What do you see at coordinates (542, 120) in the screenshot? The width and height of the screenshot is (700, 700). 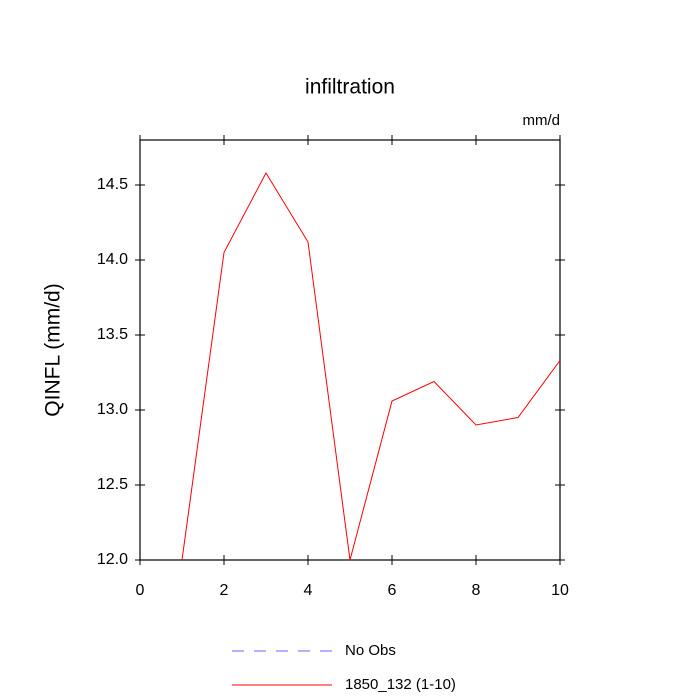 I see `units-label: mm/d` at bounding box center [542, 120].